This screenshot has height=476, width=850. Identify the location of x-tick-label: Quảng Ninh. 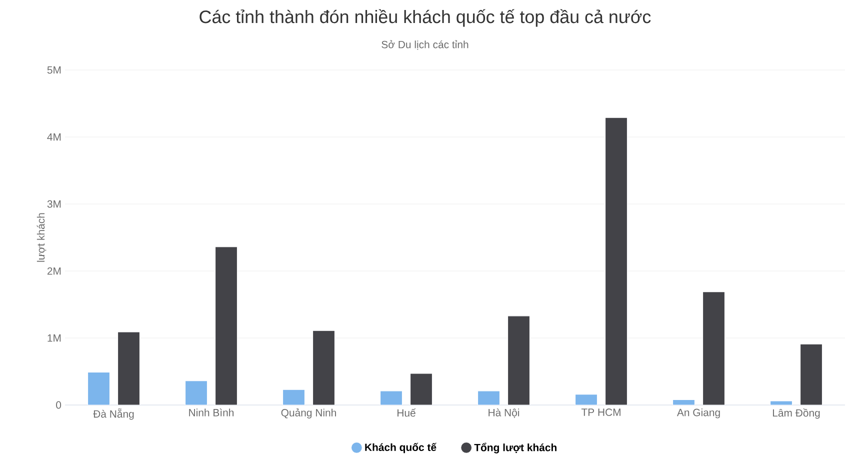
(308, 413).